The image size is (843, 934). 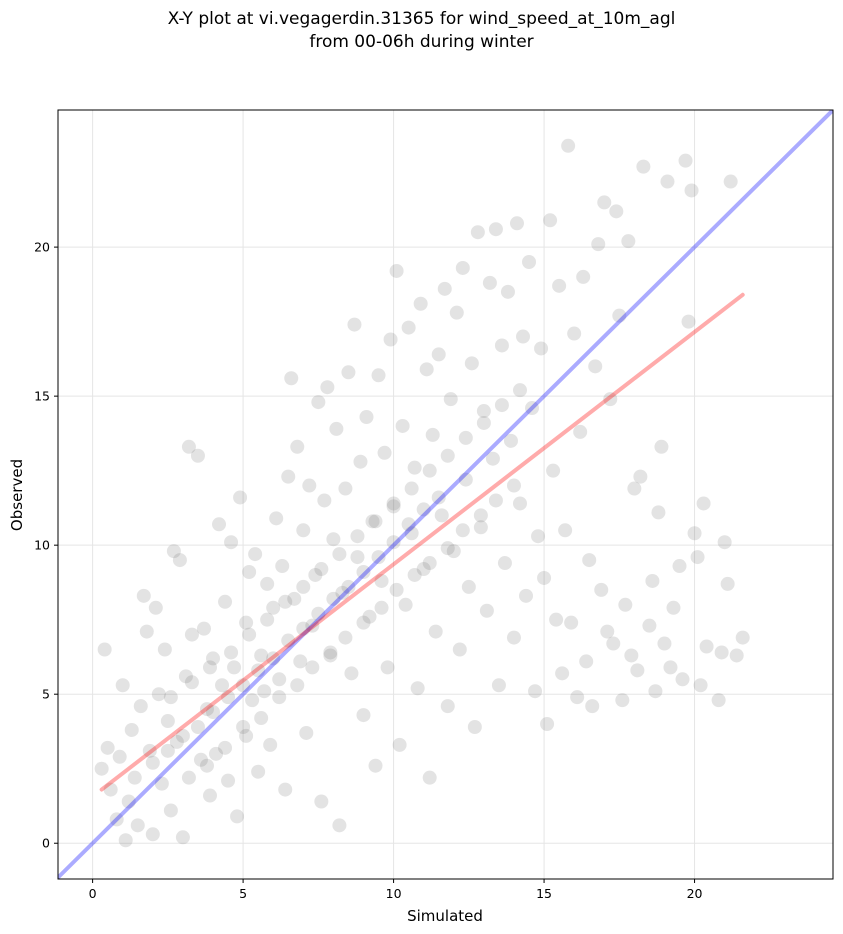 I want to click on x-tick-label: 20, so click(x=695, y=893).